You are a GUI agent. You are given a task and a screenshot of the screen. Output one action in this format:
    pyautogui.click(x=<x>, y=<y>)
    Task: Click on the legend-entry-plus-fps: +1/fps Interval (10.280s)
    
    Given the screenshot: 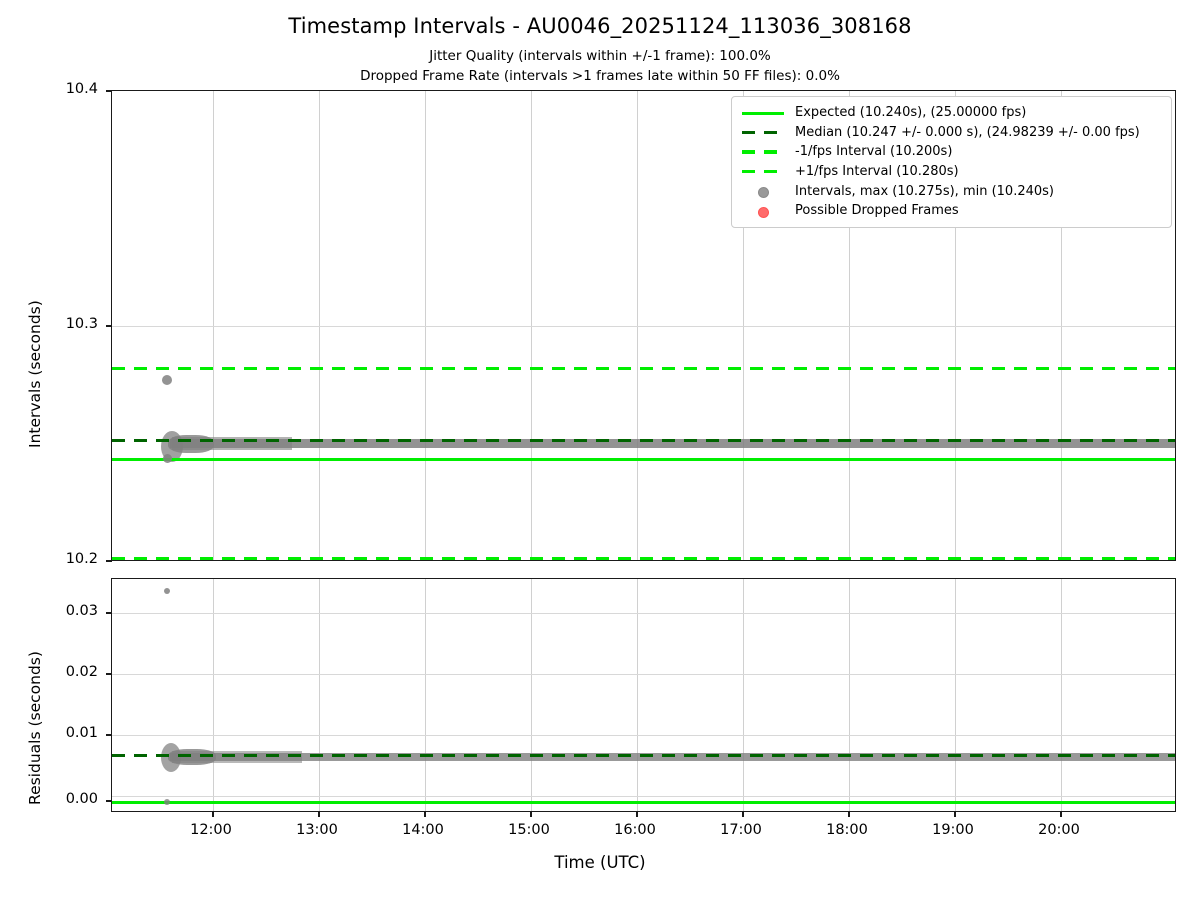 What is the action you would take?
    pyautogui.click(x=951, y=172)
    